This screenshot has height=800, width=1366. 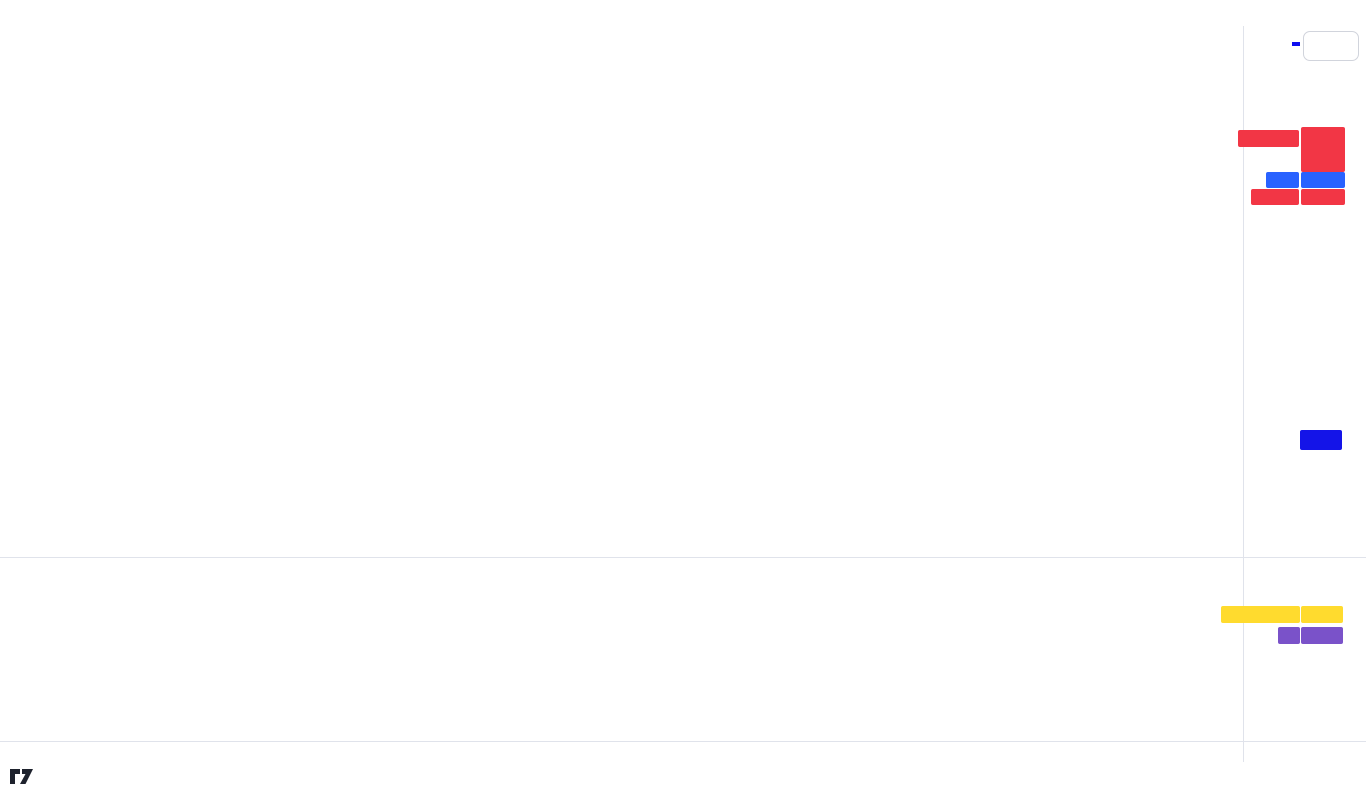 I want to click on price-axis-border, so click(x=1243, y=394).